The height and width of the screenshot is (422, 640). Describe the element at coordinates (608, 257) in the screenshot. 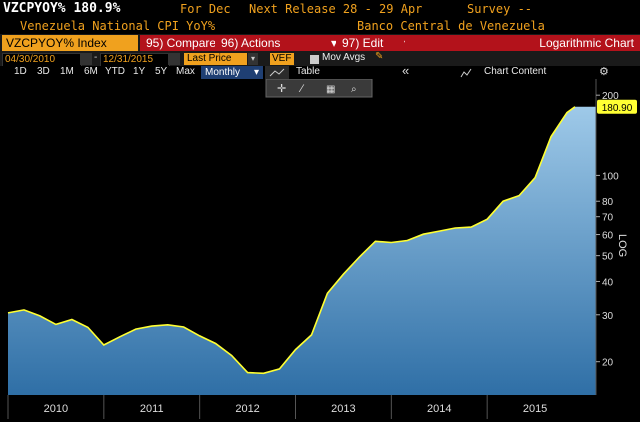

I see `y-tick-label: 50` at that location.